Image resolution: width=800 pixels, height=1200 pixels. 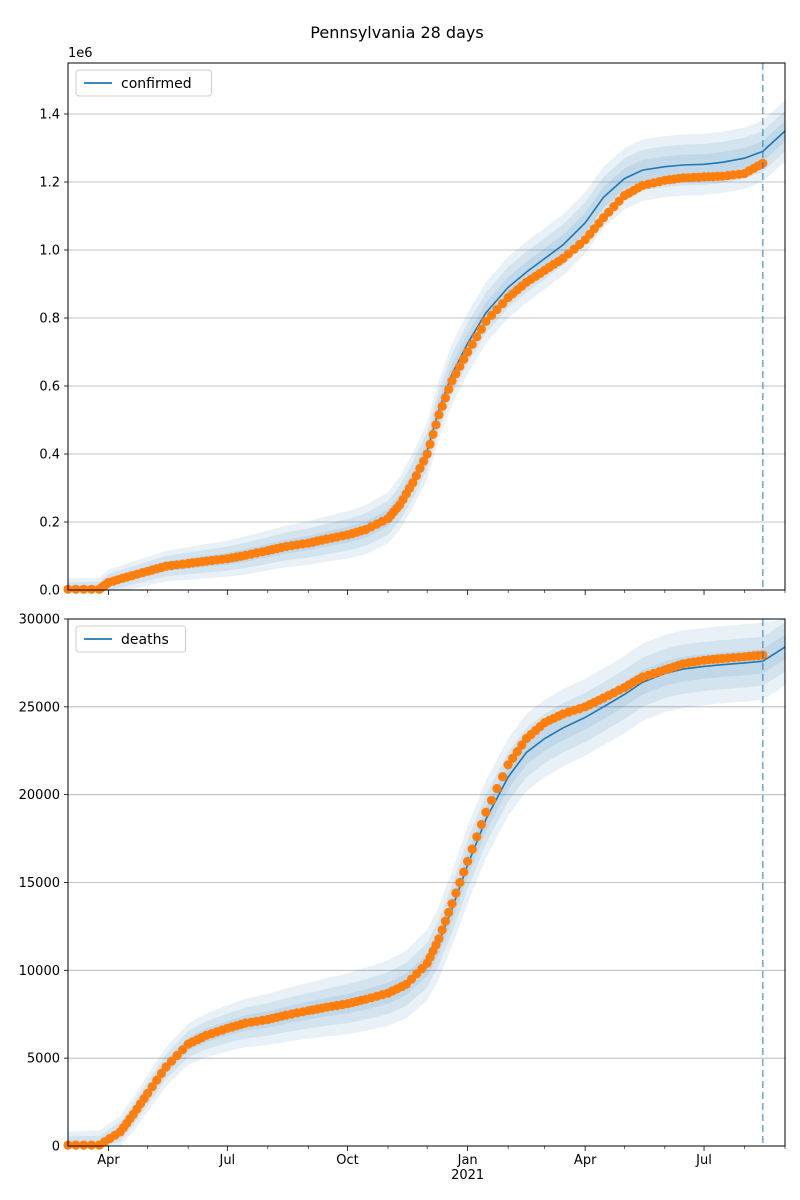 I want to click on y-tick-label: 0.6, so click(x=49, y=387).